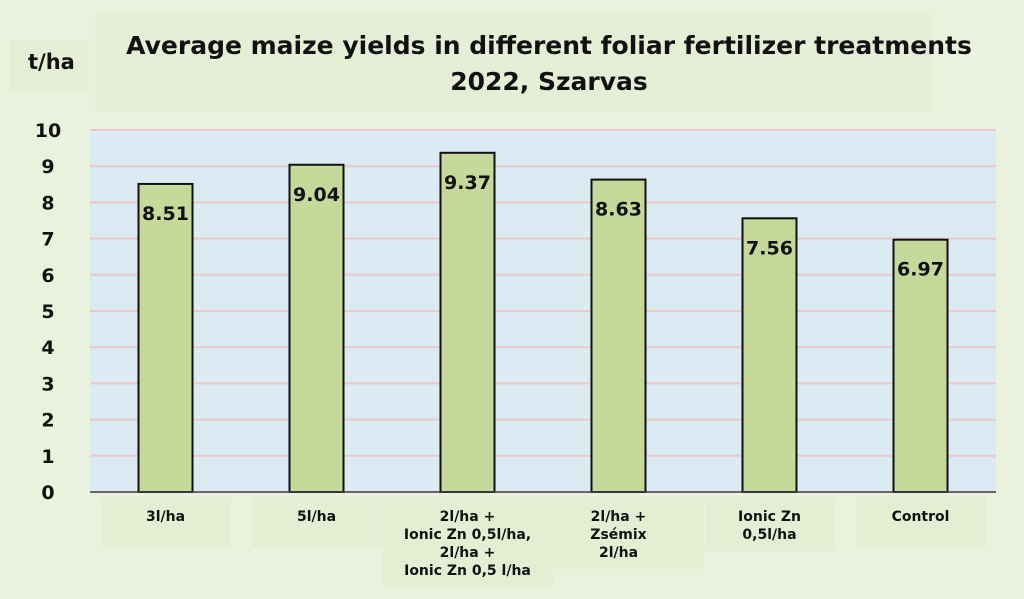 The image size is (1024, 599). Describe the element at coordinates (920, 270) in the screenshot. I see `data-label: 6.97` at that location.